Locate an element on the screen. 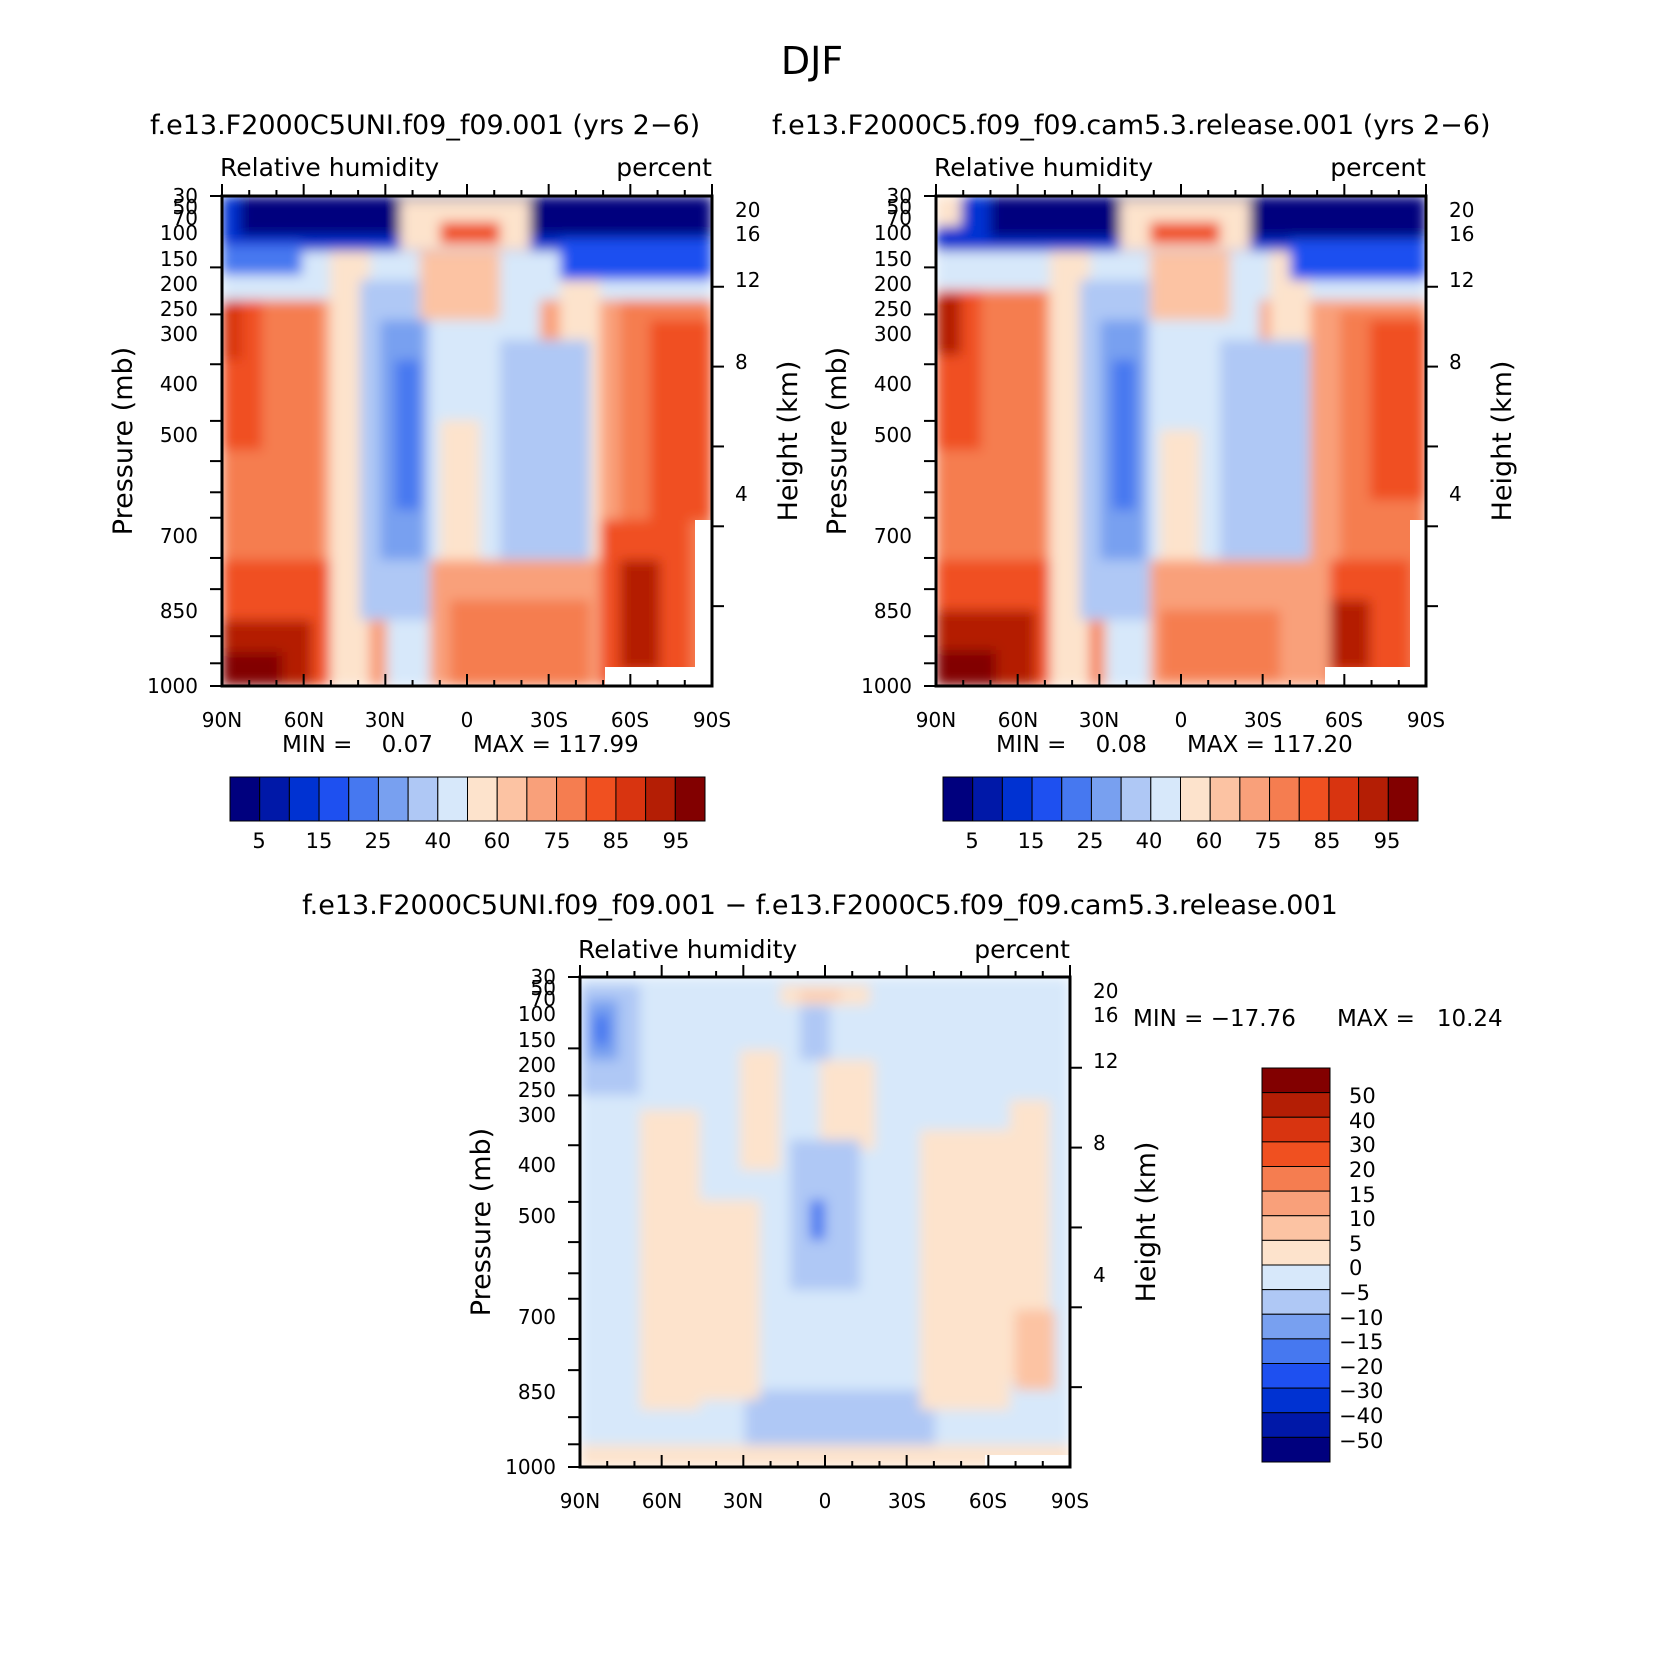 This screenshot has width=1658, height=1680. panel-control-colorbar-labels: 5 15 25 40 60 75 85 95 is located at coordinates (1182, 841).